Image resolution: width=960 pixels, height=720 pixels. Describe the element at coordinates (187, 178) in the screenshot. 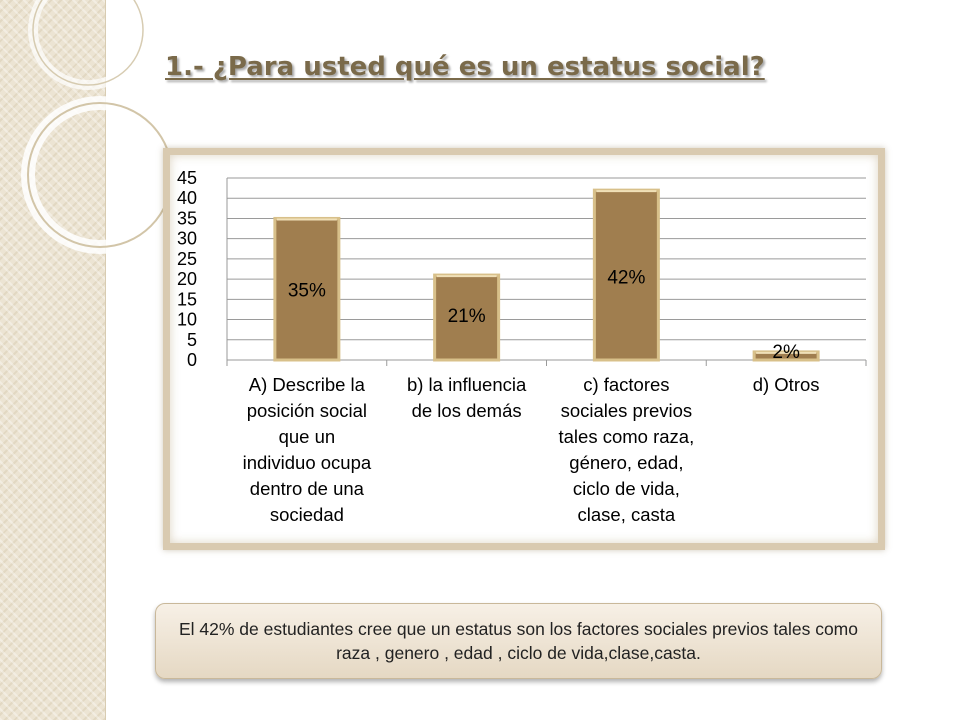

I see `y-tick-label: 45` at that location.